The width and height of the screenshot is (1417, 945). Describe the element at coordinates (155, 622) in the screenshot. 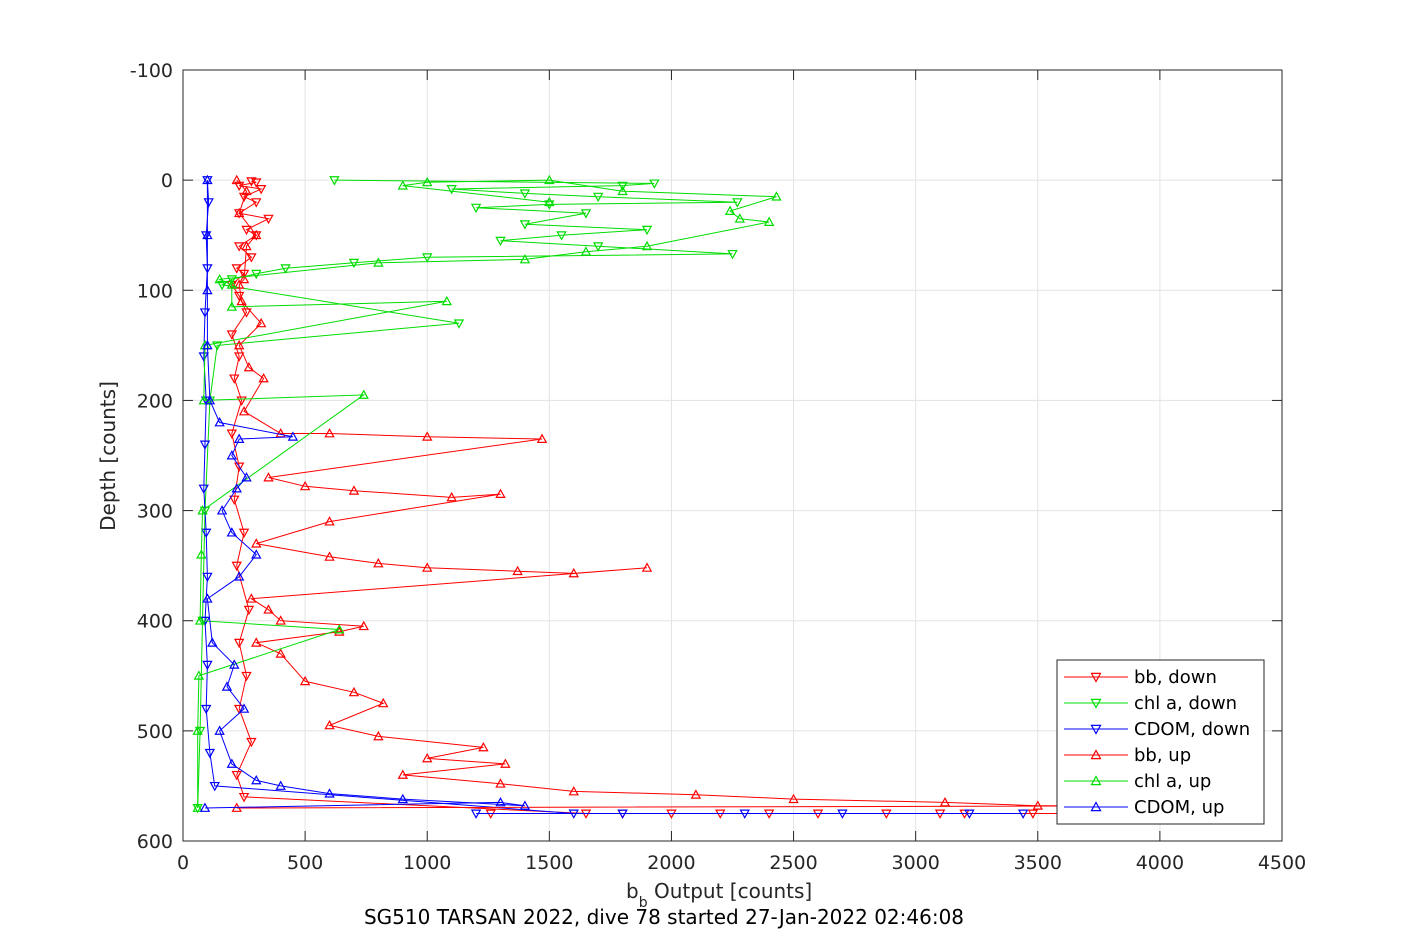

I see `y-tick-label: 400` at that location.